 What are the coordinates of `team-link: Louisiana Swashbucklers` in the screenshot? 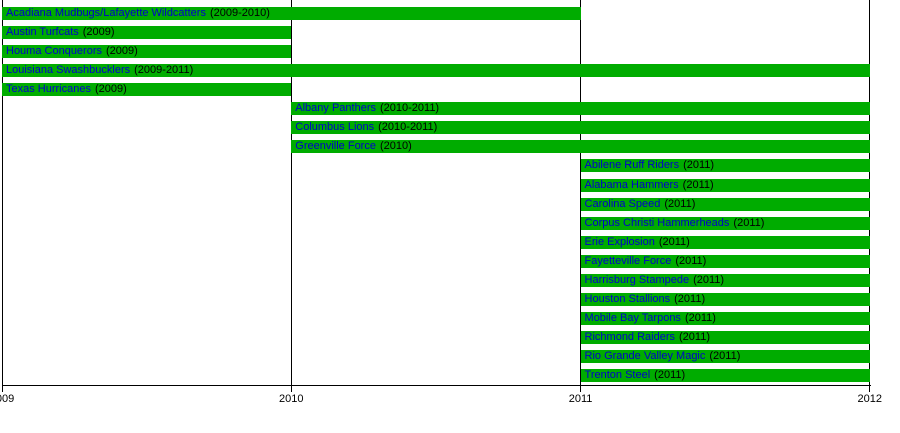 It's located at (68, 70).